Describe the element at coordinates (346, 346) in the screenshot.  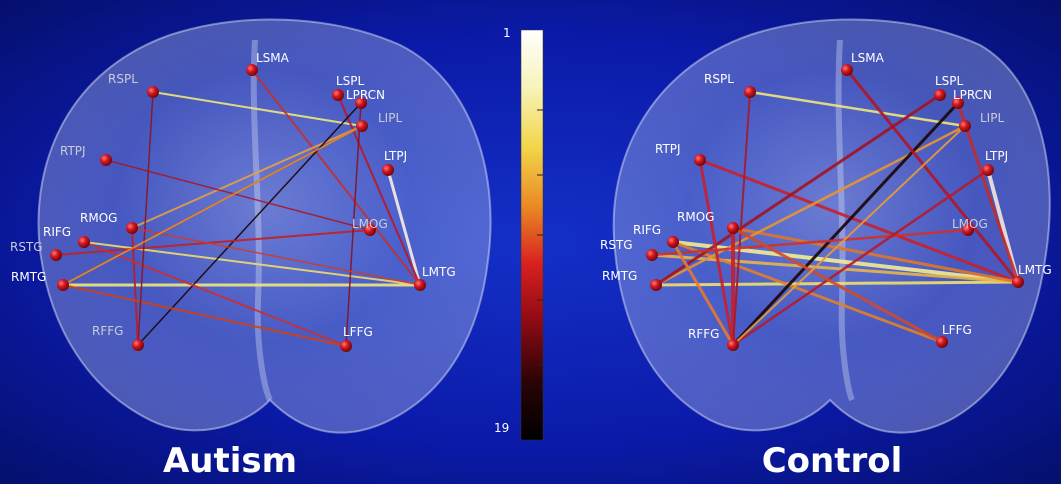
I see `autism-node-lffg` at that location.